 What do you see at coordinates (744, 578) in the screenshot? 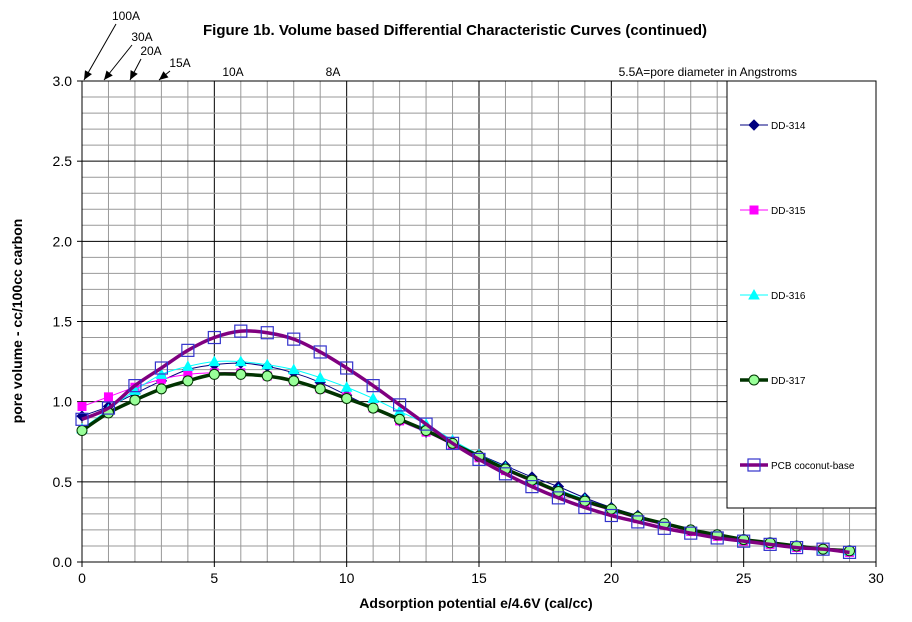
I see `x-tick-label: 25` at bounding box center [744, 578].